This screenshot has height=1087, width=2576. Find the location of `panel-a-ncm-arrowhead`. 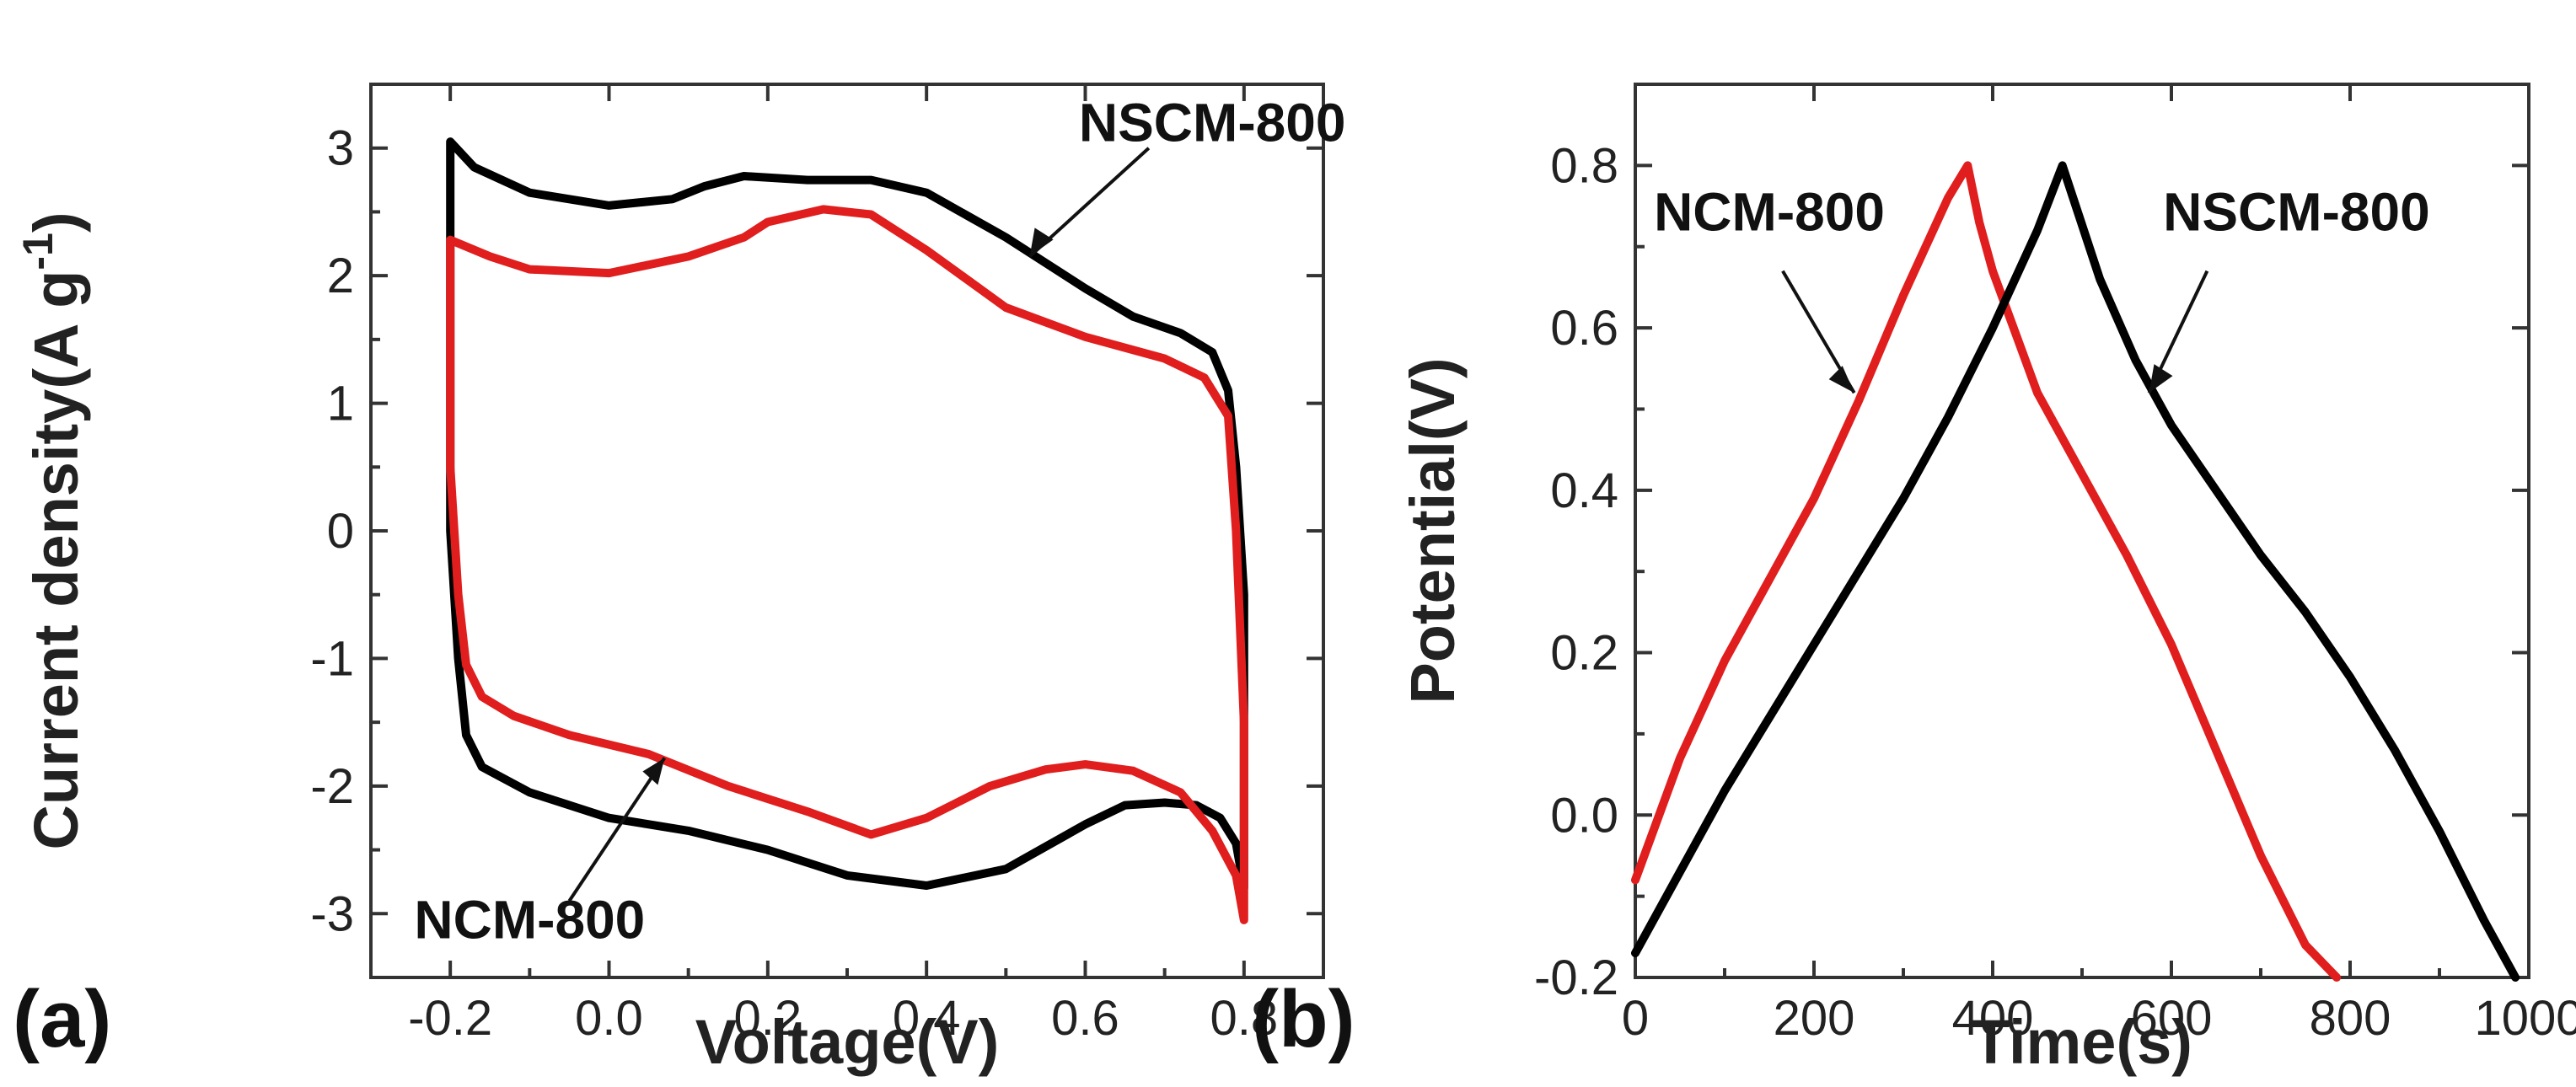

panel-a-ncm-arrowhead is located at coordinates (653, 771).